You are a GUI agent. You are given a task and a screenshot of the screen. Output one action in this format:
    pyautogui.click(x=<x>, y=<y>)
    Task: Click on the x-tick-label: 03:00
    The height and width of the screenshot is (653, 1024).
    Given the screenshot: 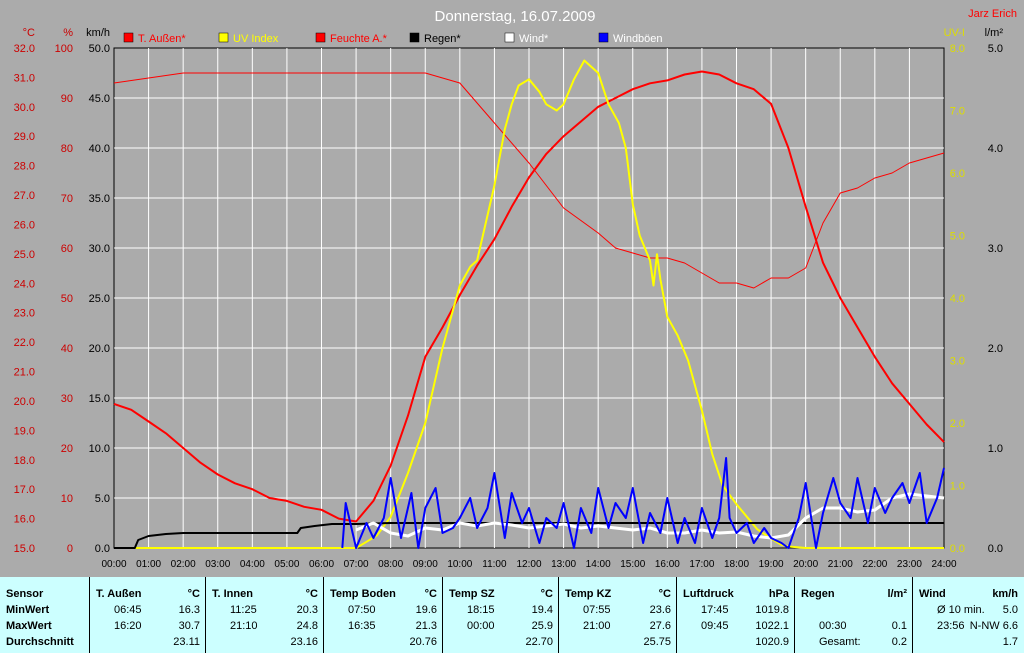 What is the action you would take?
    pyautogui.click(x=217, y=564)
    